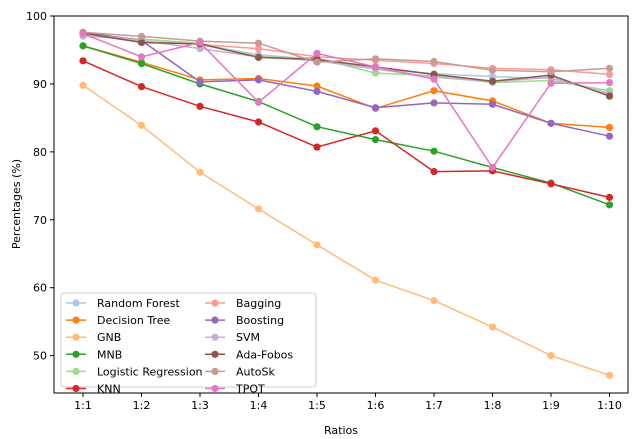 This screenshot has height=439, width=632. What do you see at coordinates (40, 220) in the screenshot?
I see `y-tick-label: 70` at bounding box center [40, 220].